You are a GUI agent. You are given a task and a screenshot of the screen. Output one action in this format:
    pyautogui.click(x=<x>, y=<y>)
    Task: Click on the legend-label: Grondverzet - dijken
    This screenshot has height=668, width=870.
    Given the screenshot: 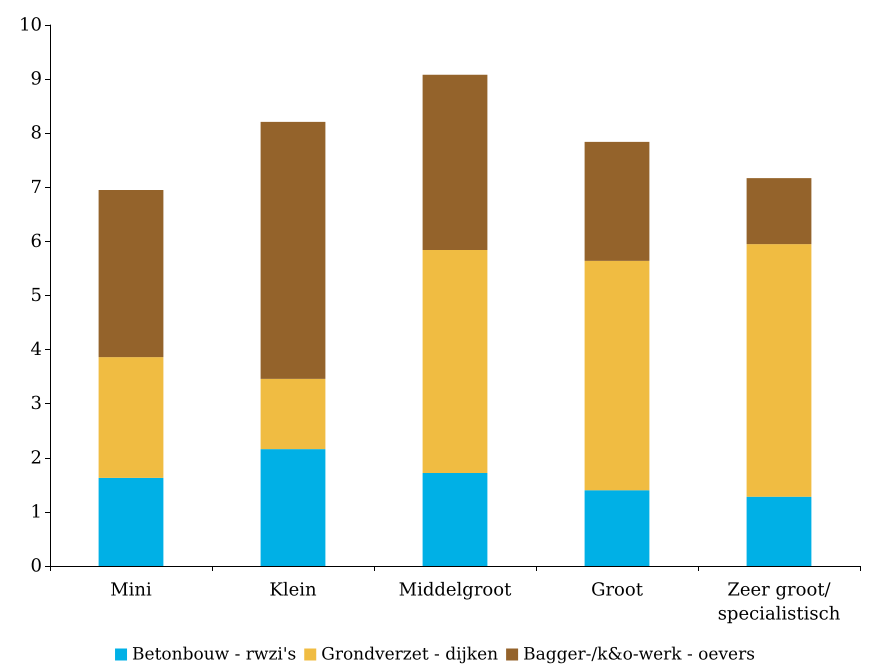 What is the action you would take?
    pyautogui.click(x=409, y=654)
    